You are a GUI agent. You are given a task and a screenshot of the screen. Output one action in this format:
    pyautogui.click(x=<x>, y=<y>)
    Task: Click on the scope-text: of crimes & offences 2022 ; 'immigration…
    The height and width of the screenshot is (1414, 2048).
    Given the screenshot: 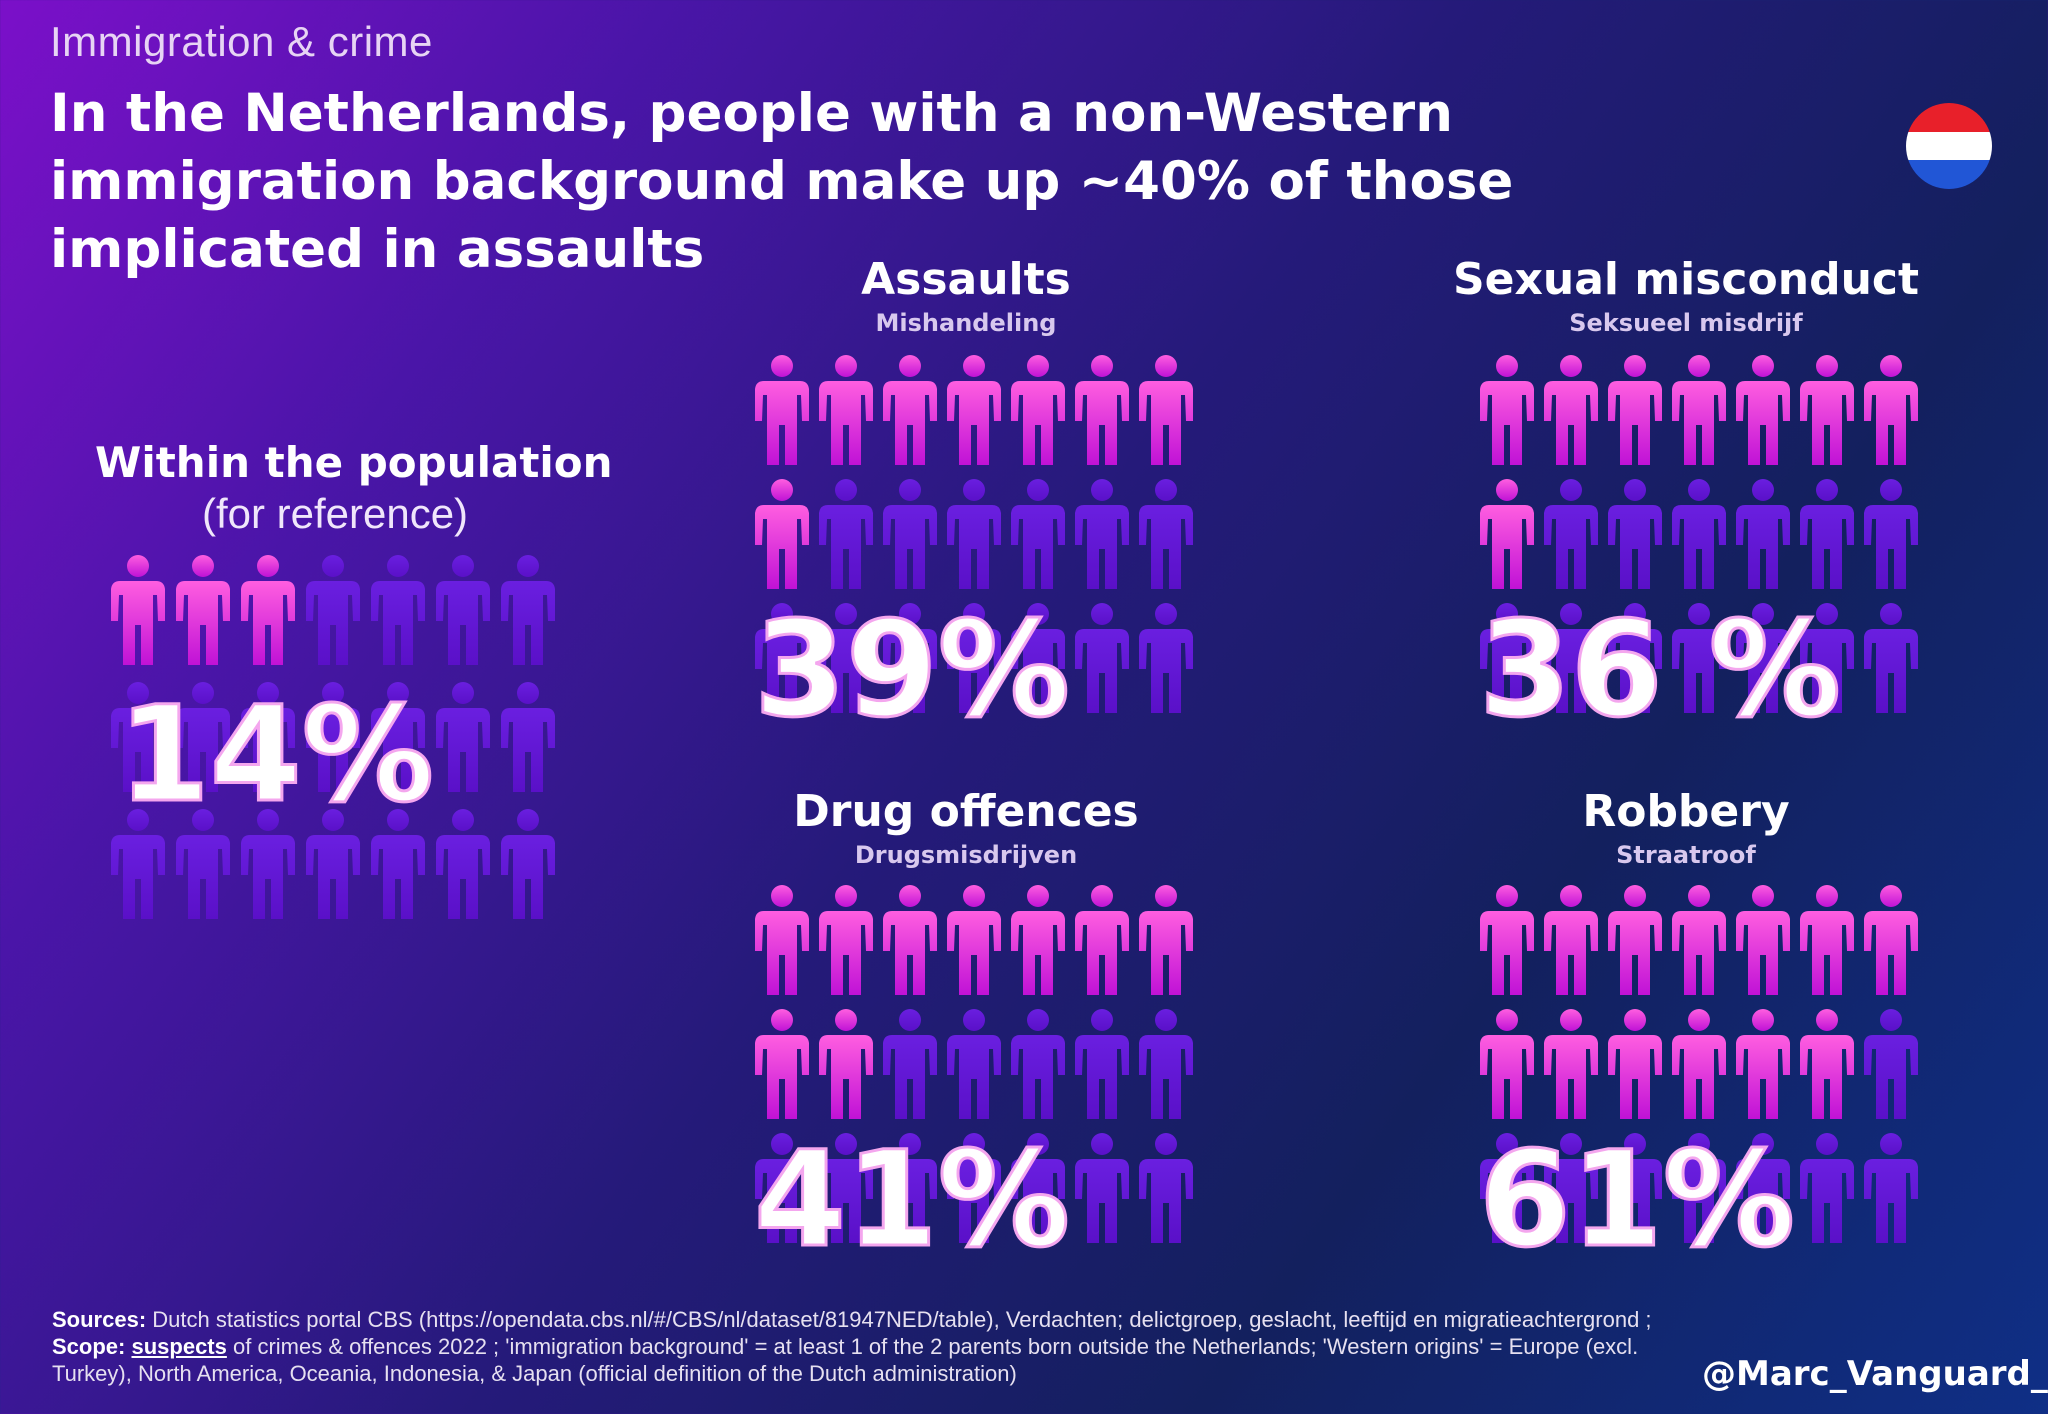 What is the action you would take?
    pyautogui.click(x=845, y=1360)
    